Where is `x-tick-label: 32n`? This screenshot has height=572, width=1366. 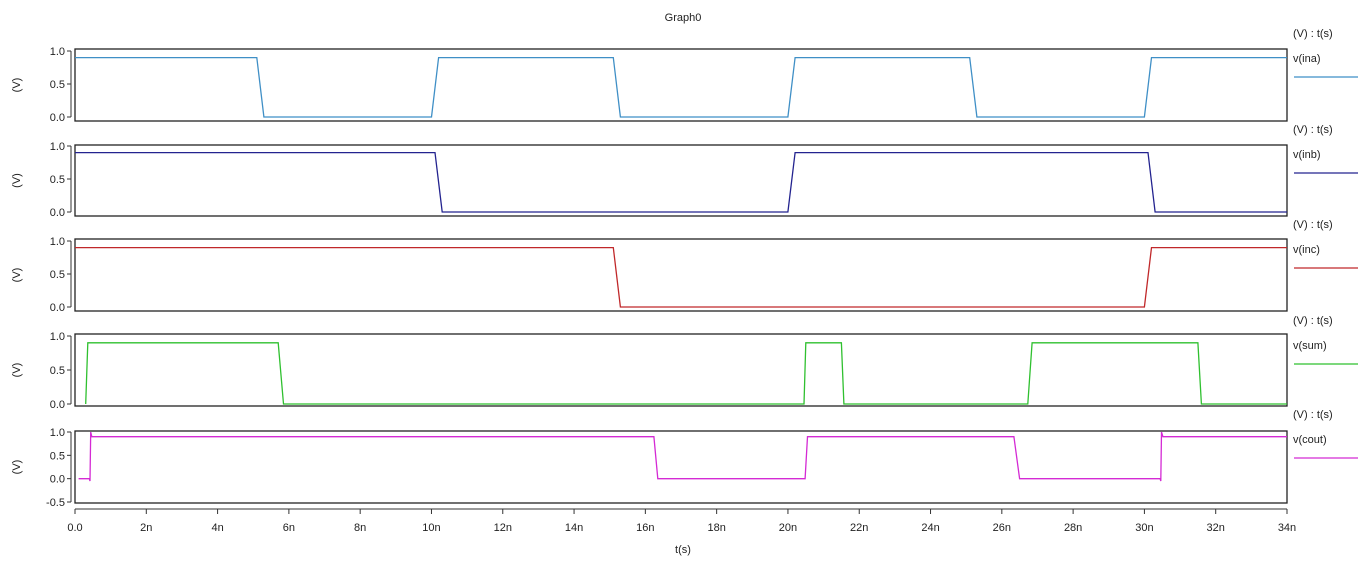
x-tick-label: 32n is located at coordinates (1216, 528).